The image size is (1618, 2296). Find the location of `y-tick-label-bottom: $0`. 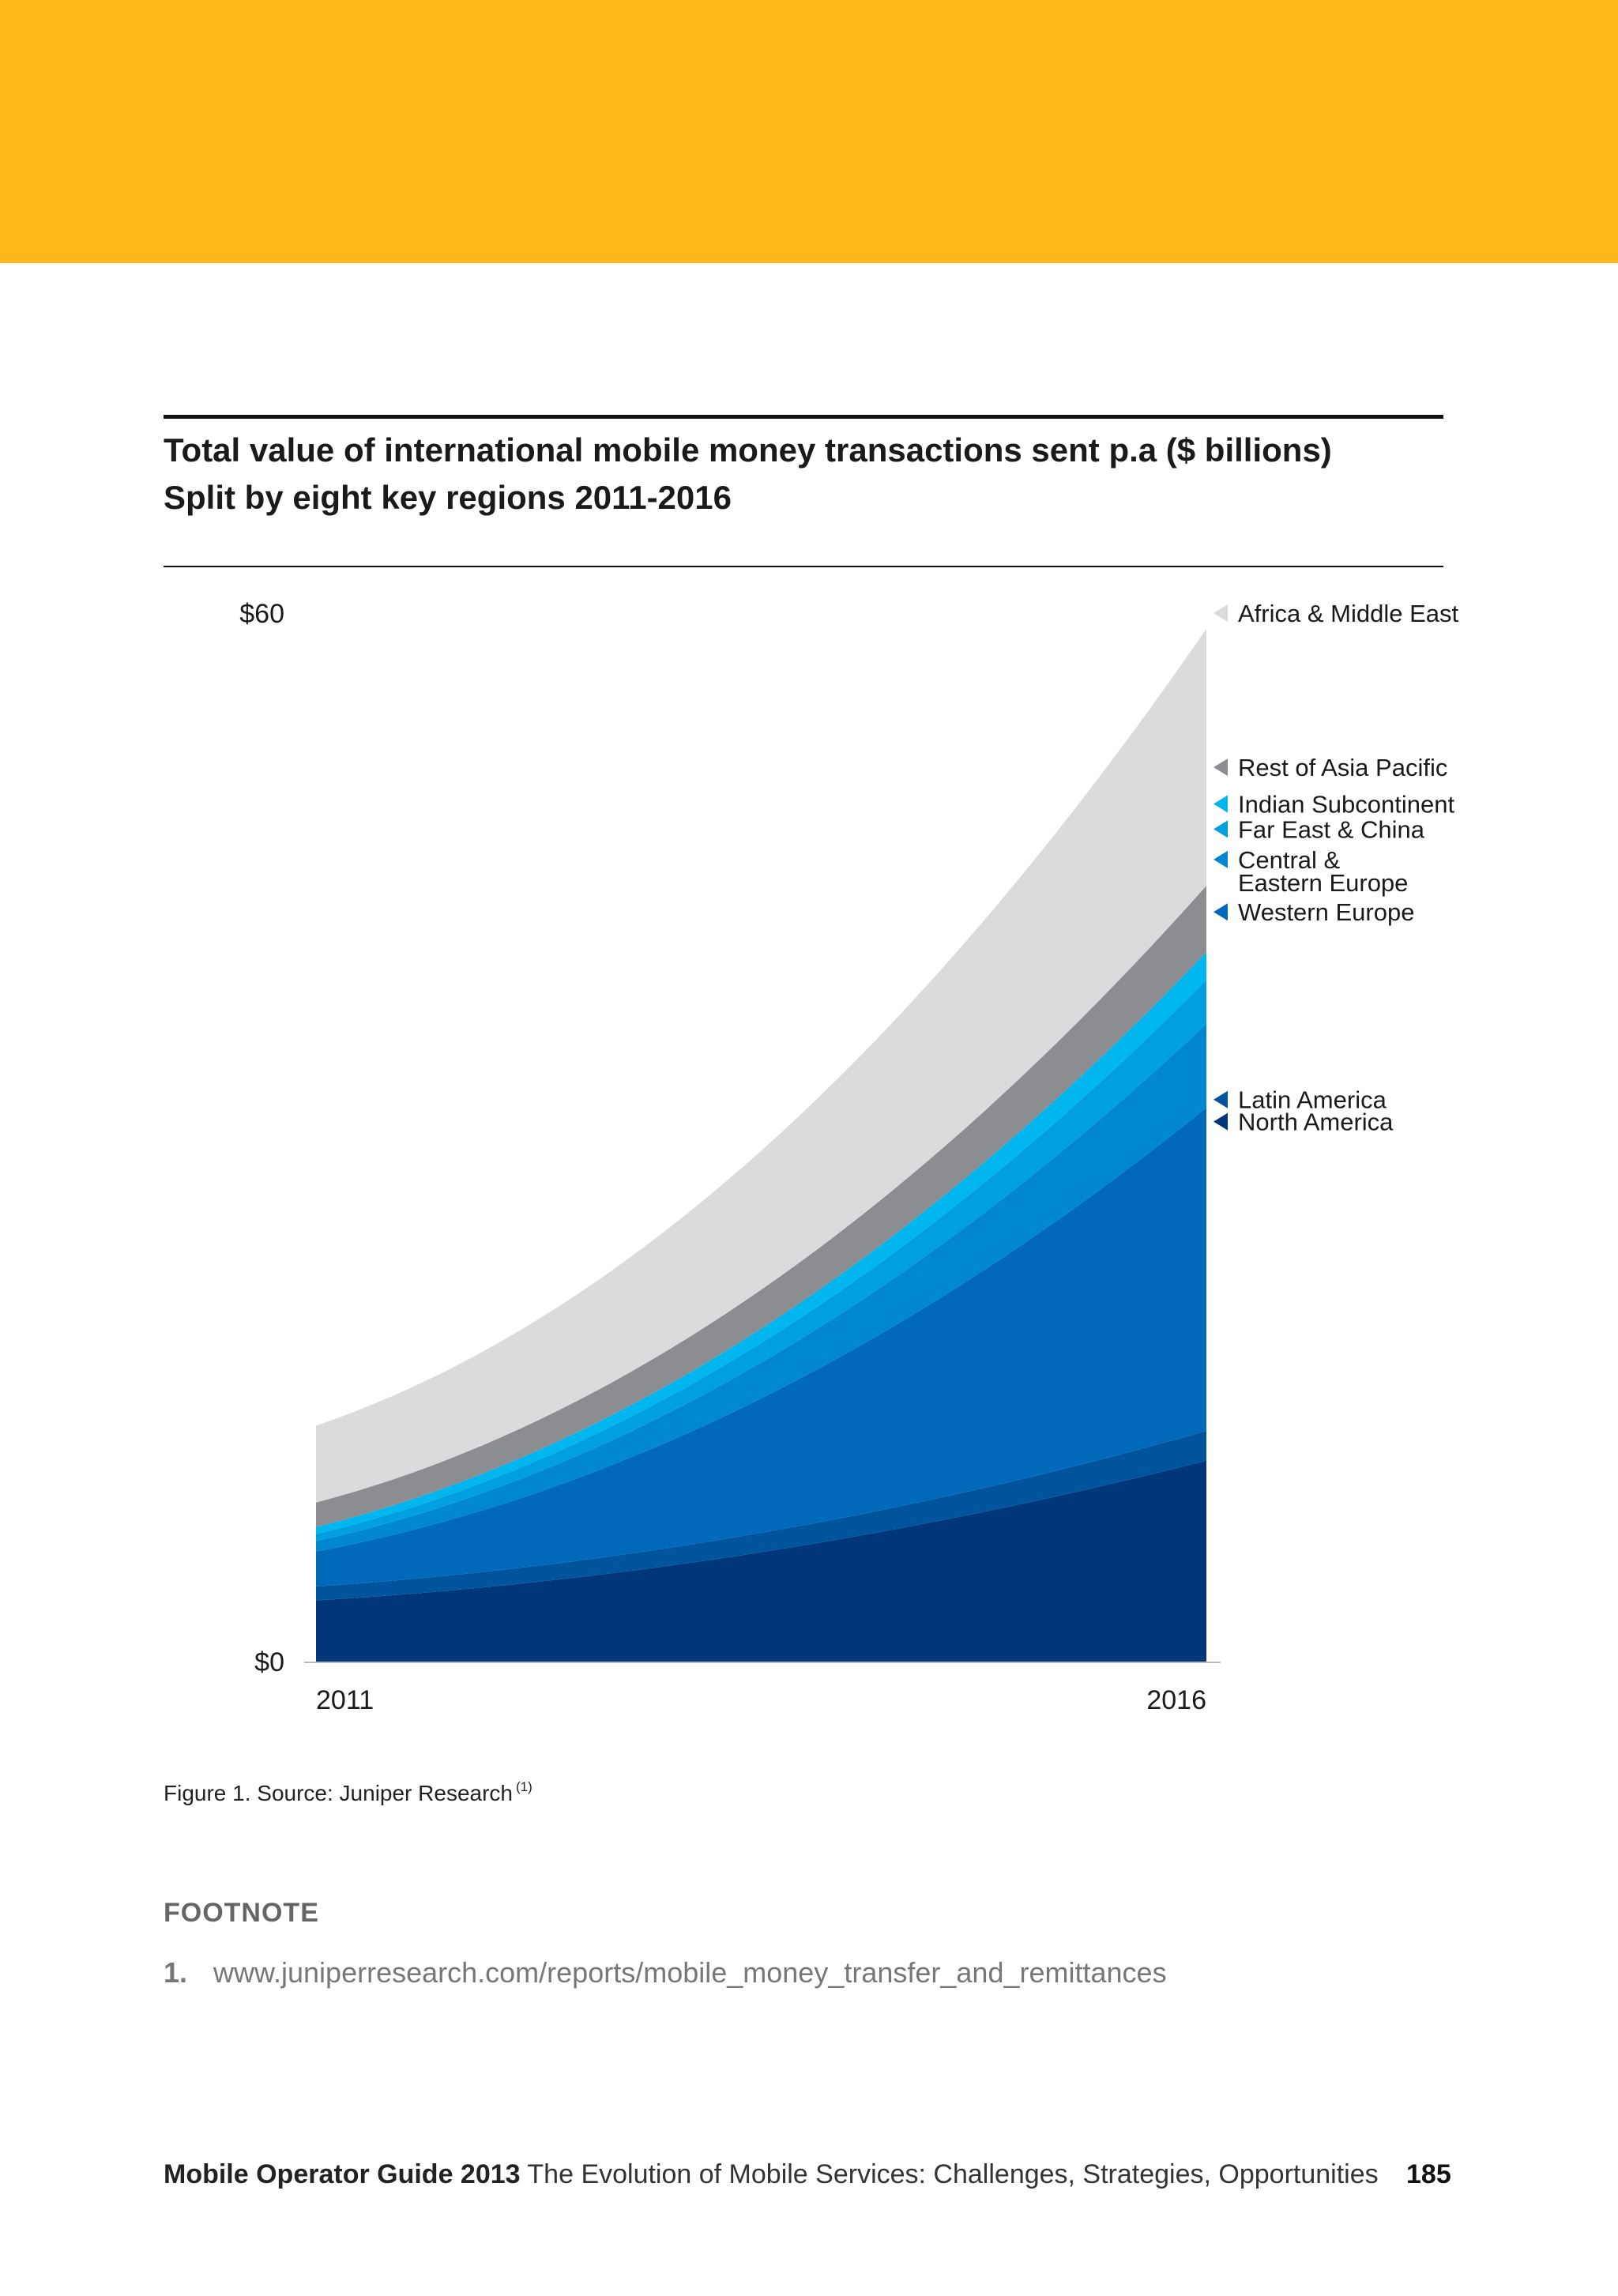

y-tick-label-bottom: $0 is located at coordinates (269, 1662).